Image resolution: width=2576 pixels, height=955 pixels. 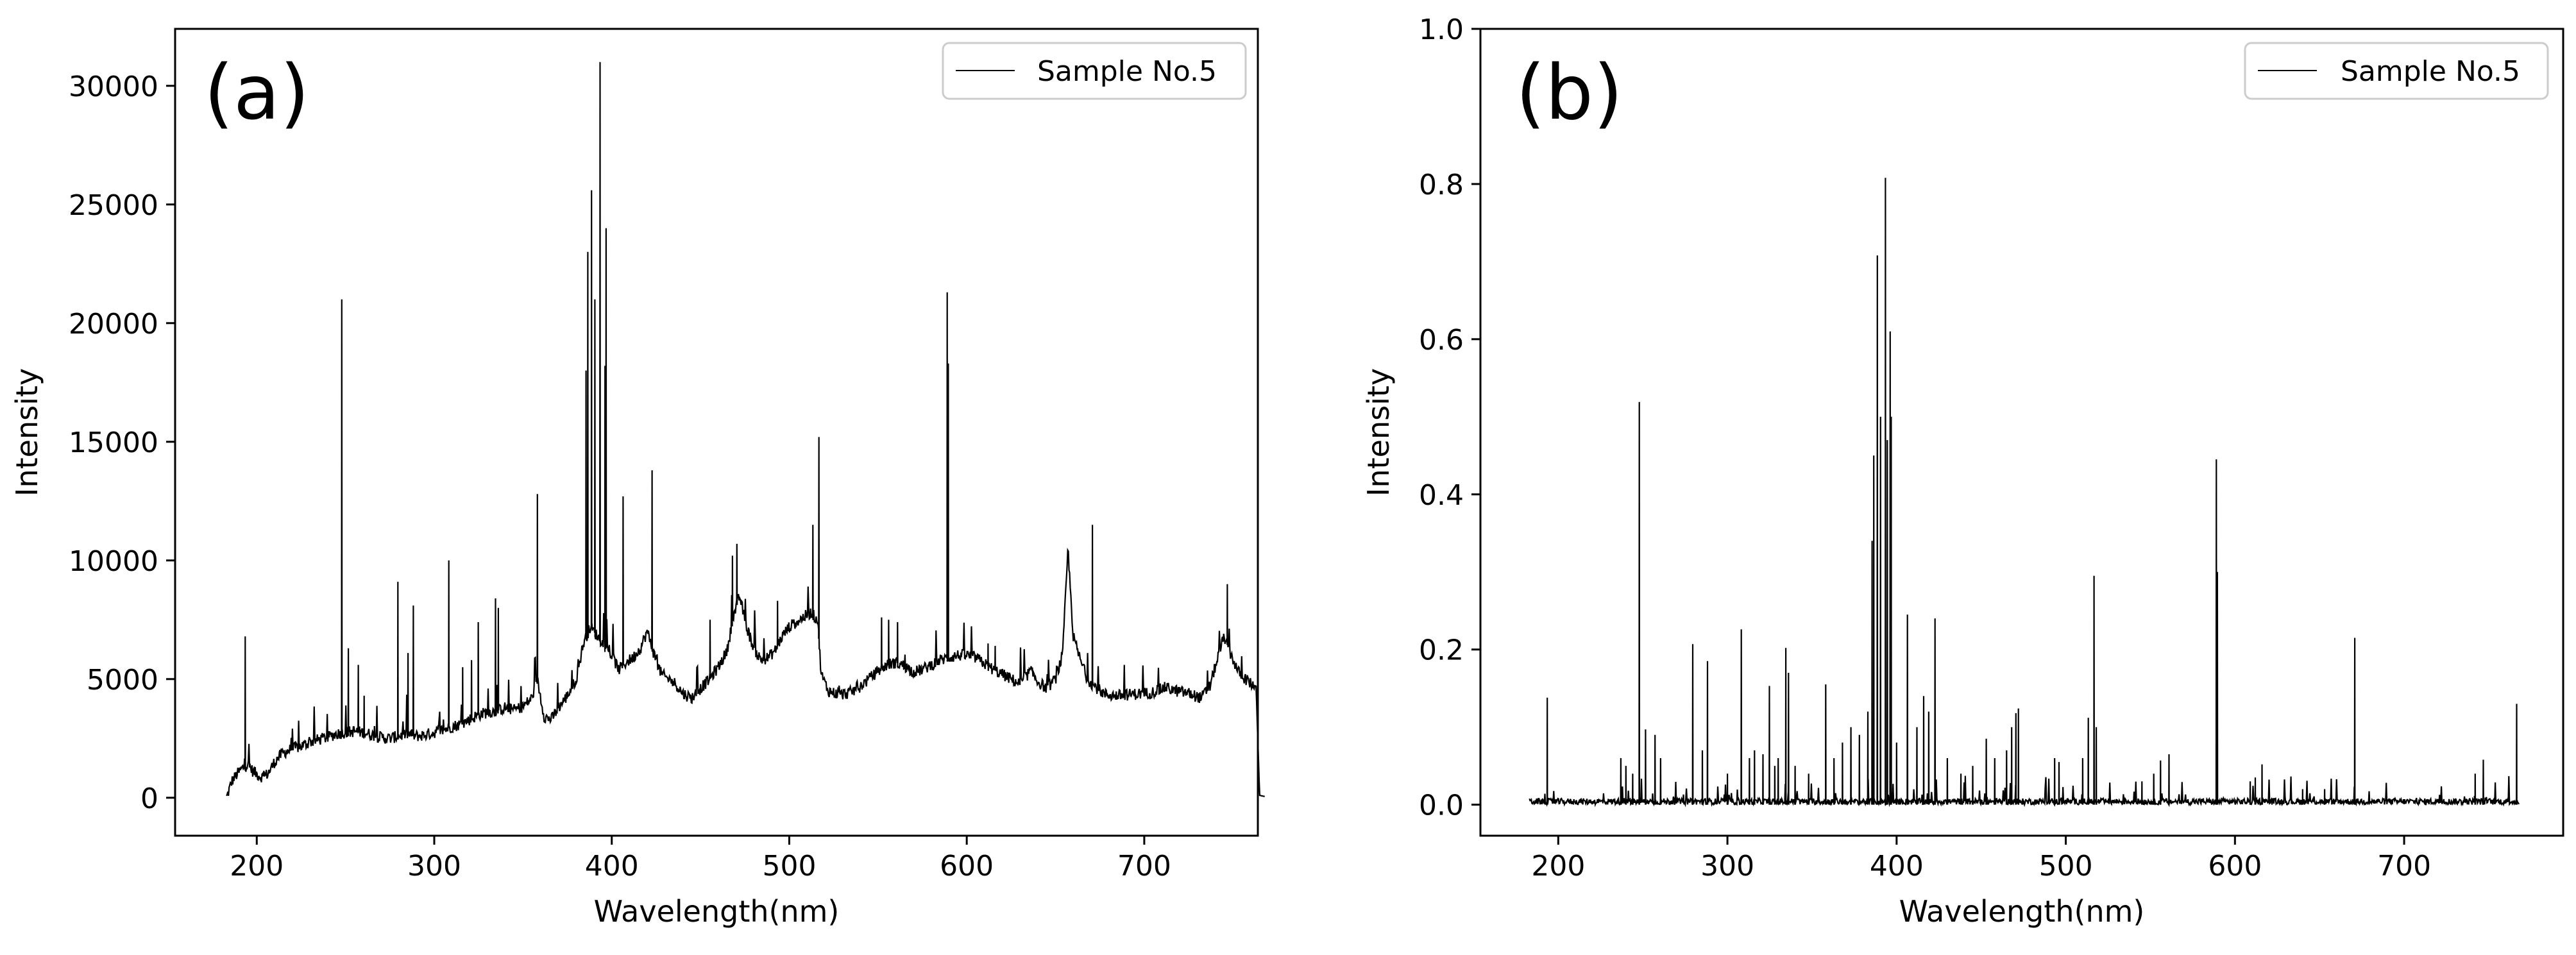 I want to click on y-ticks-b: 0.0 0.2 0.4 0.6 0.8 1.0, so click(x=1449, y=417).